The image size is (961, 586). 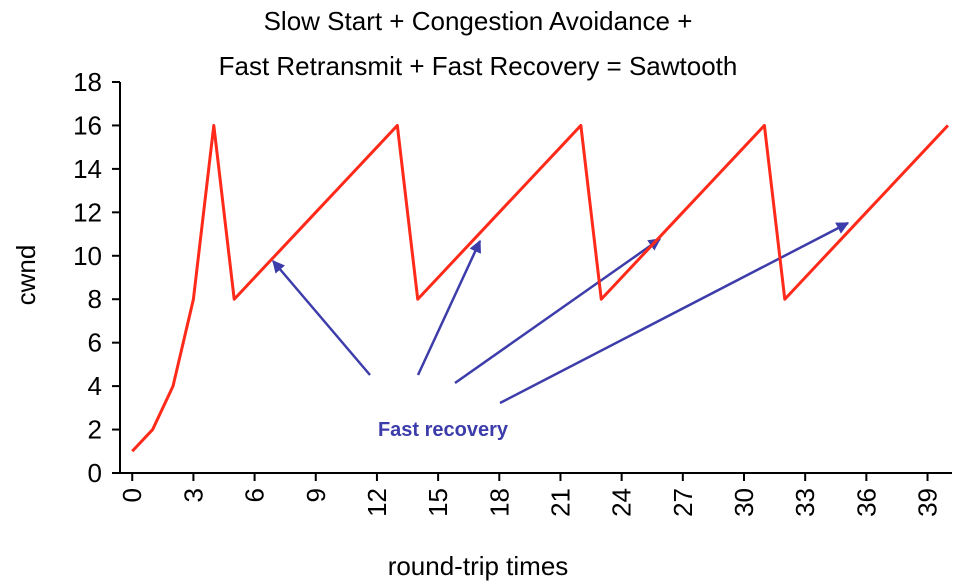 I want to click on chart-title: Slow Start + Congestion Avoidance +, so click(x=478, y=21).